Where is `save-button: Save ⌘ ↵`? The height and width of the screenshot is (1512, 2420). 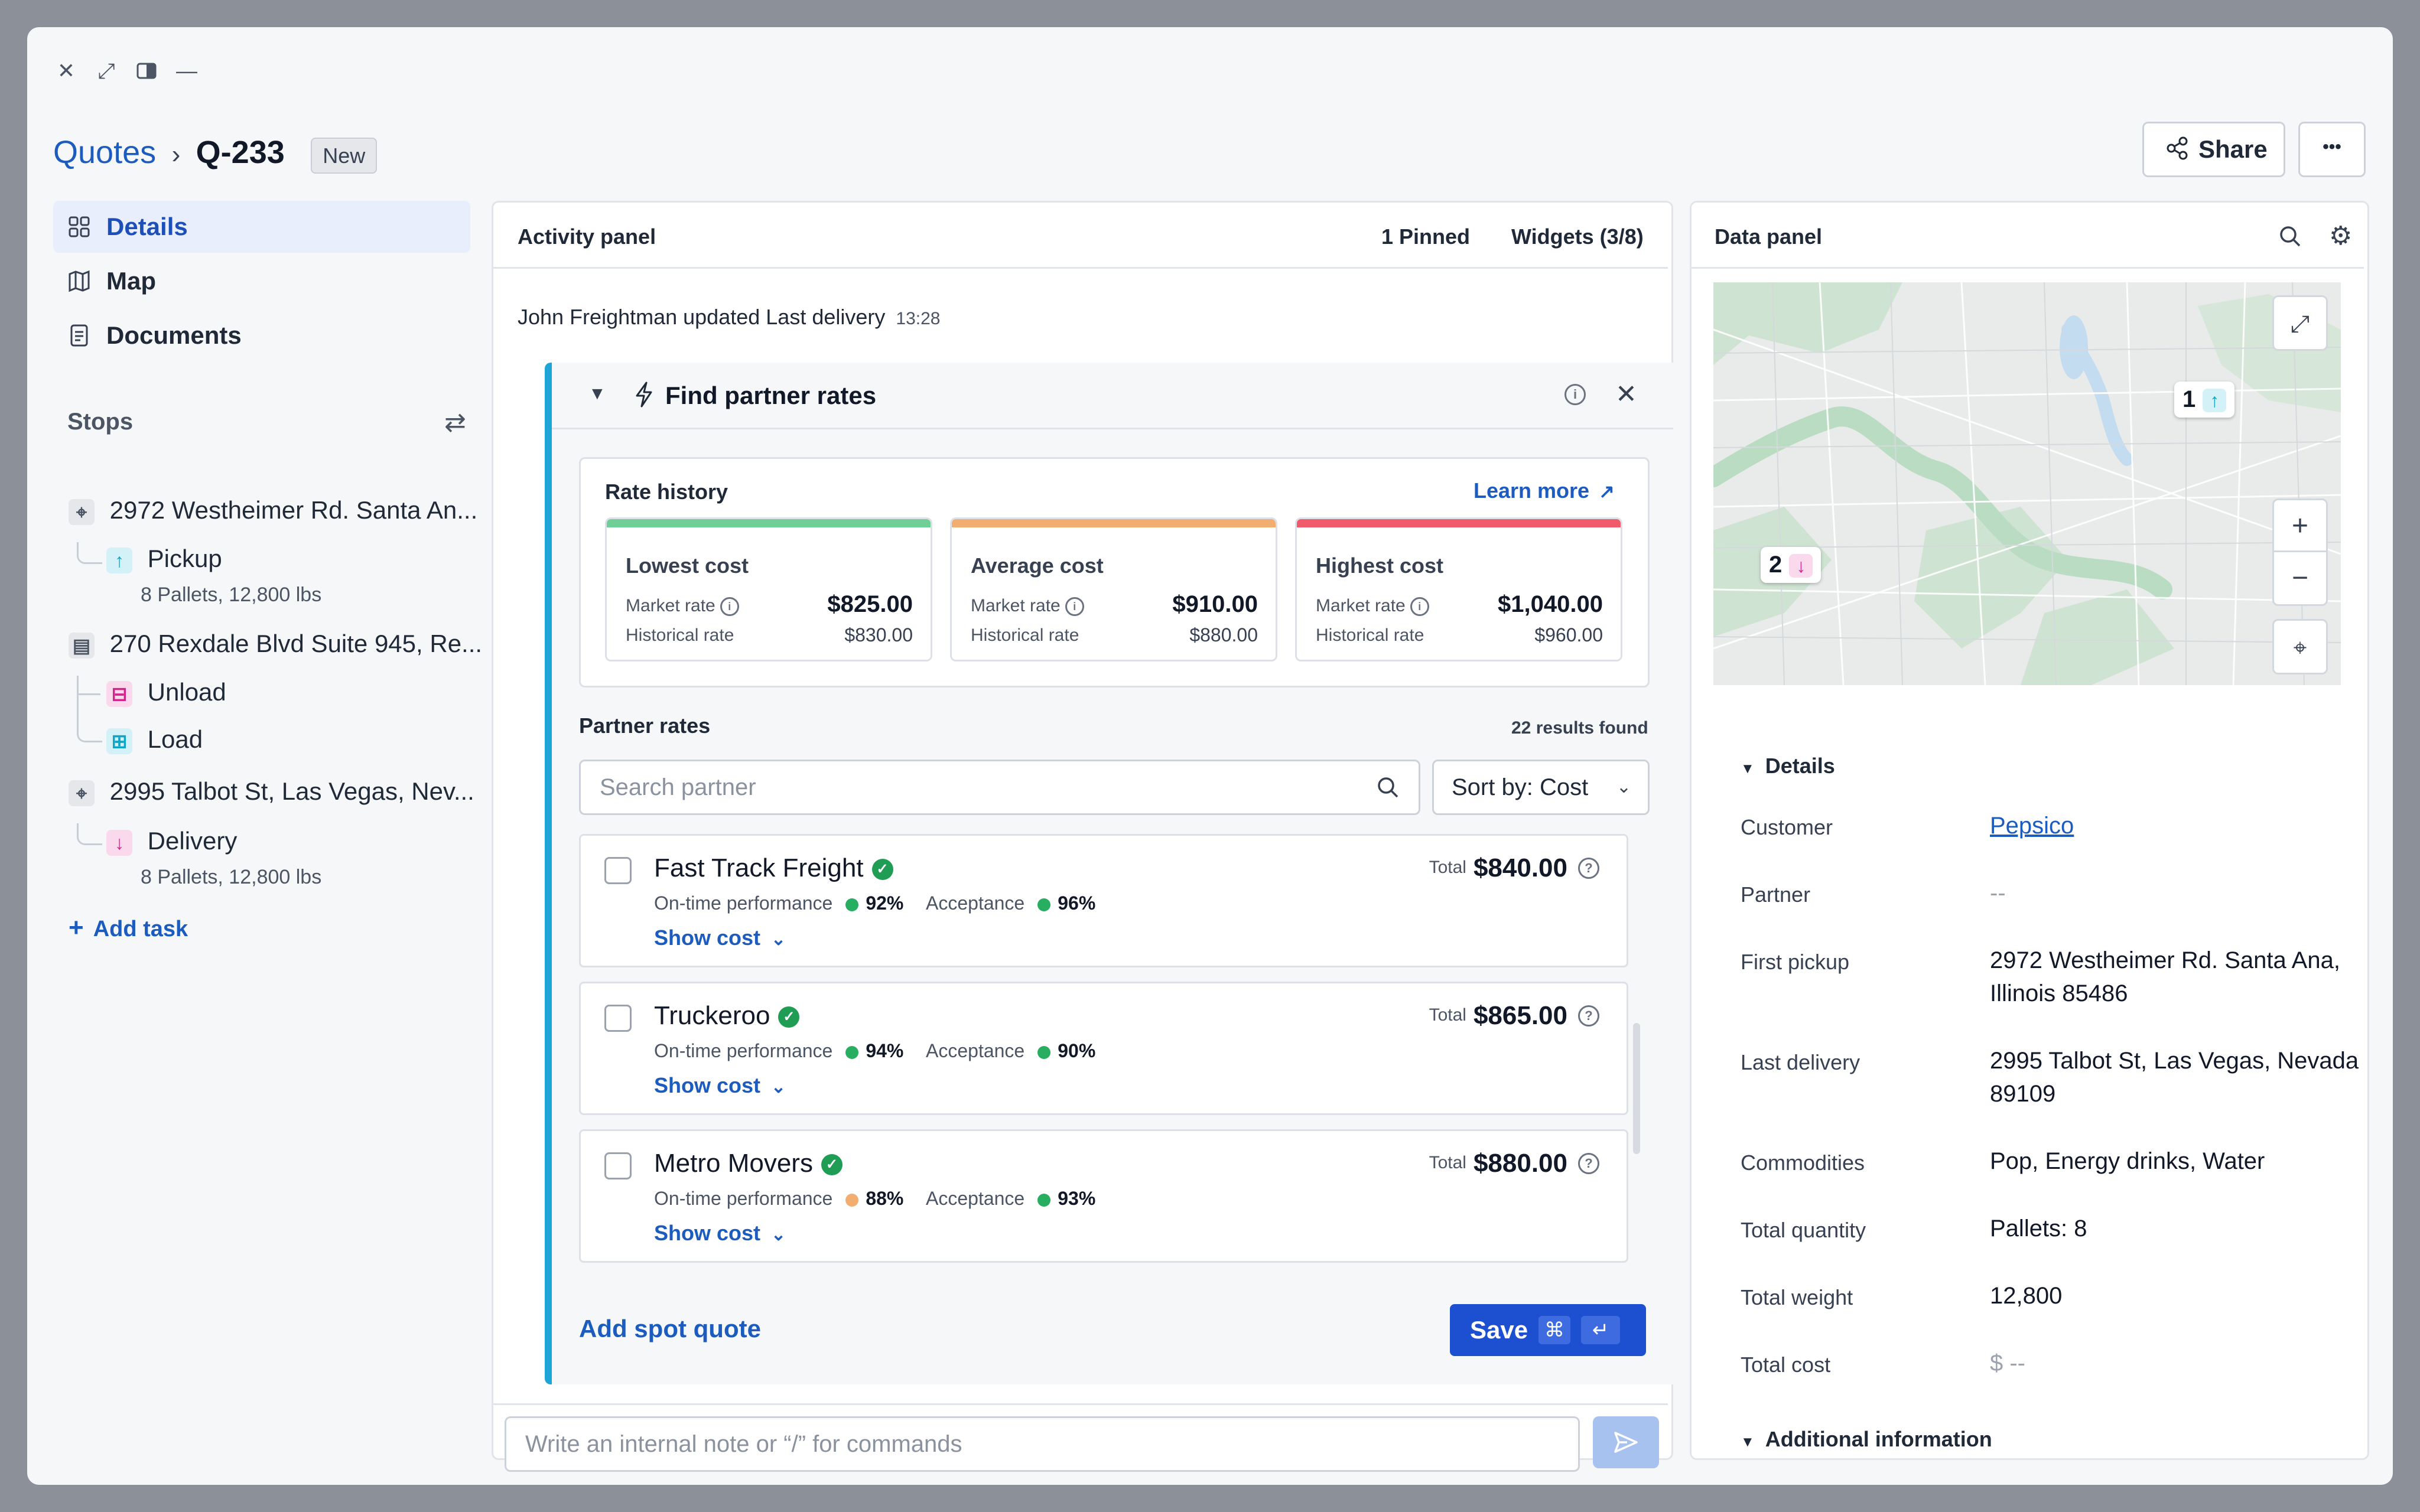
save-button: Save ⌘ ↵ is located at coordinates (1548, 1330).